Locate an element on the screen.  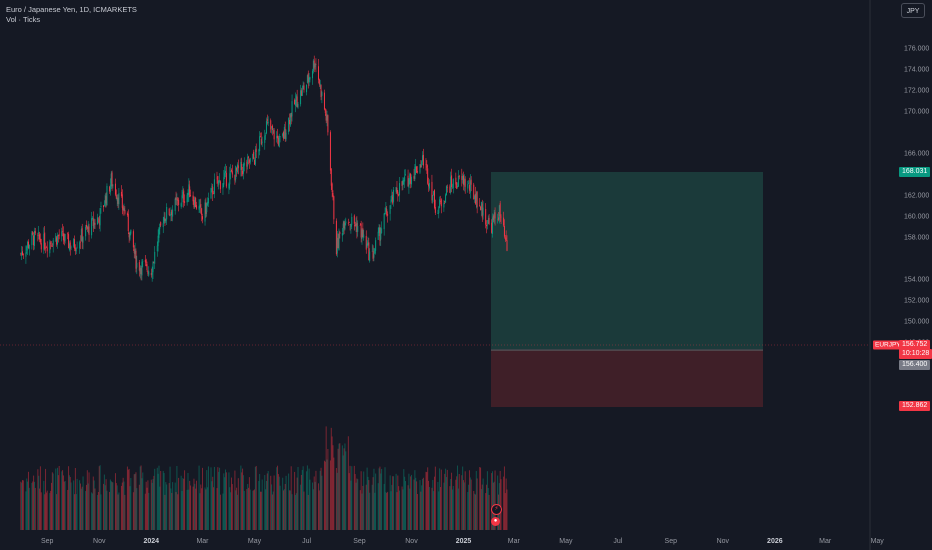
event-flag-icon: ● is located at coordinates (495, 521).